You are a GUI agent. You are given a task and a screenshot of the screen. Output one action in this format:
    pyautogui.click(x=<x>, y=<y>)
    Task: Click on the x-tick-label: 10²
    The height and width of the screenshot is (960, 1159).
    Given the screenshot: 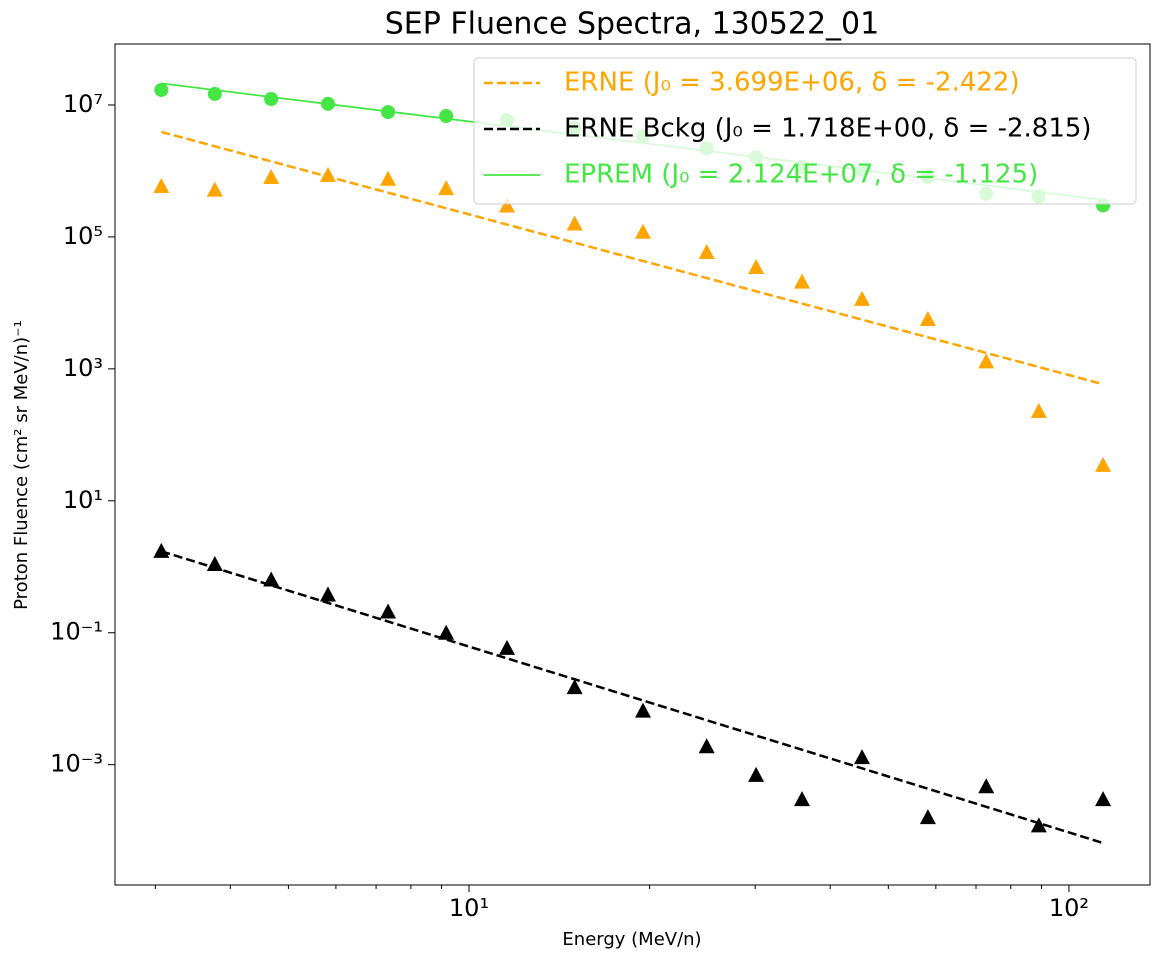 What is the action you would take?
    pyautogui.click(x=1069, y=908)
    